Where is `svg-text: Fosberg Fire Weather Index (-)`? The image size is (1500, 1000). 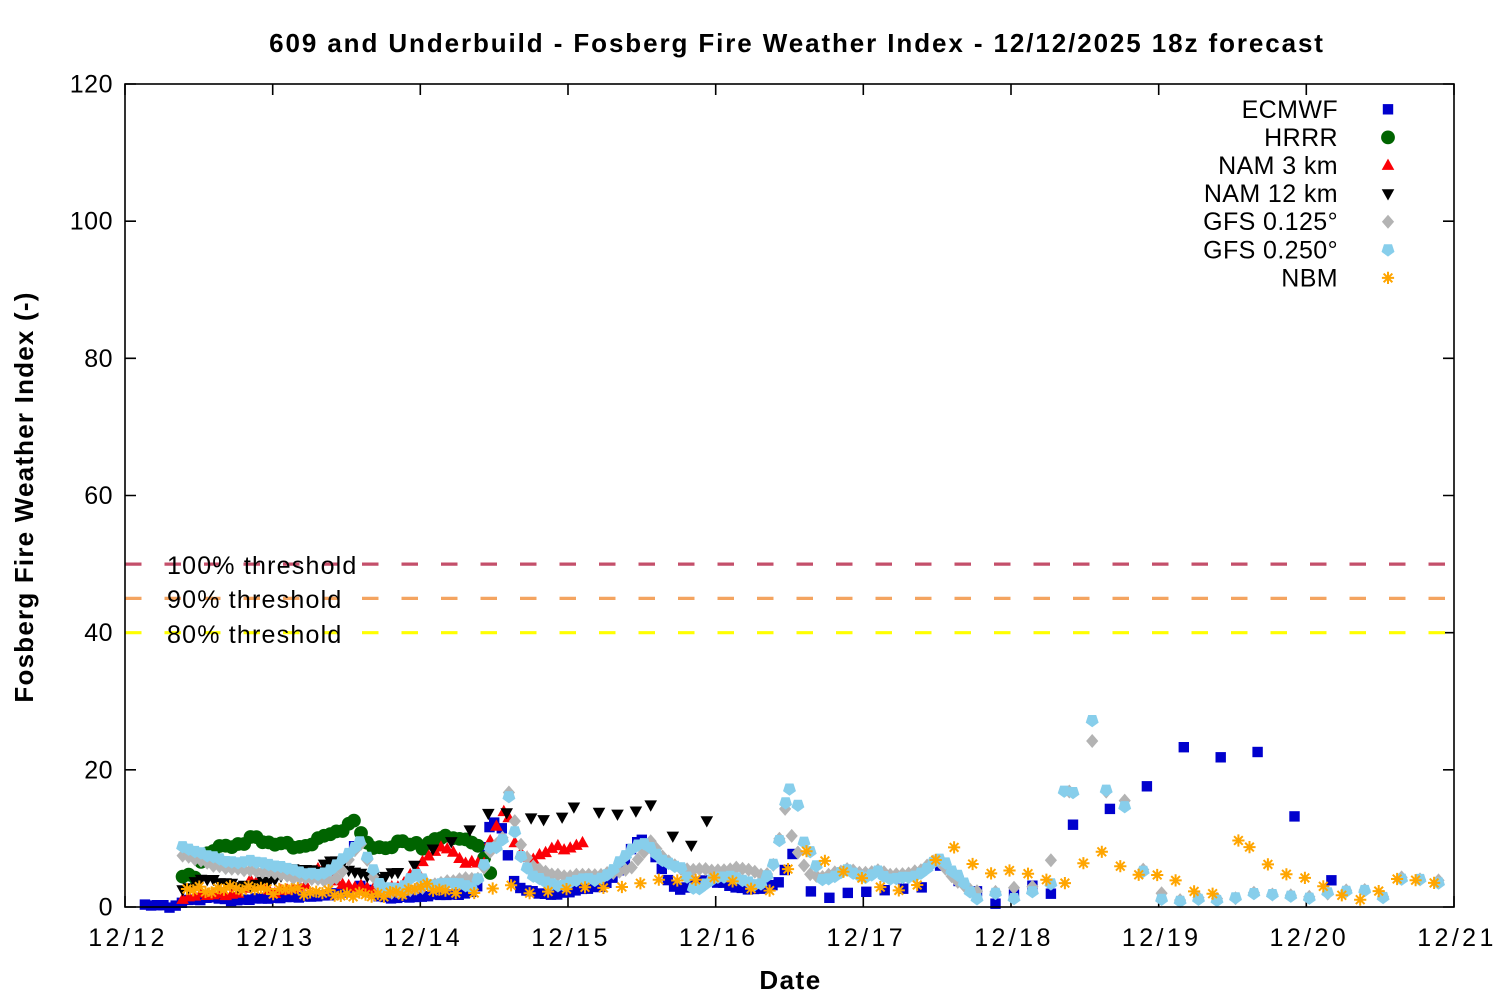
svg-text: Fosberg Fire Weather Index (-) is located at coordinates (24, 496).